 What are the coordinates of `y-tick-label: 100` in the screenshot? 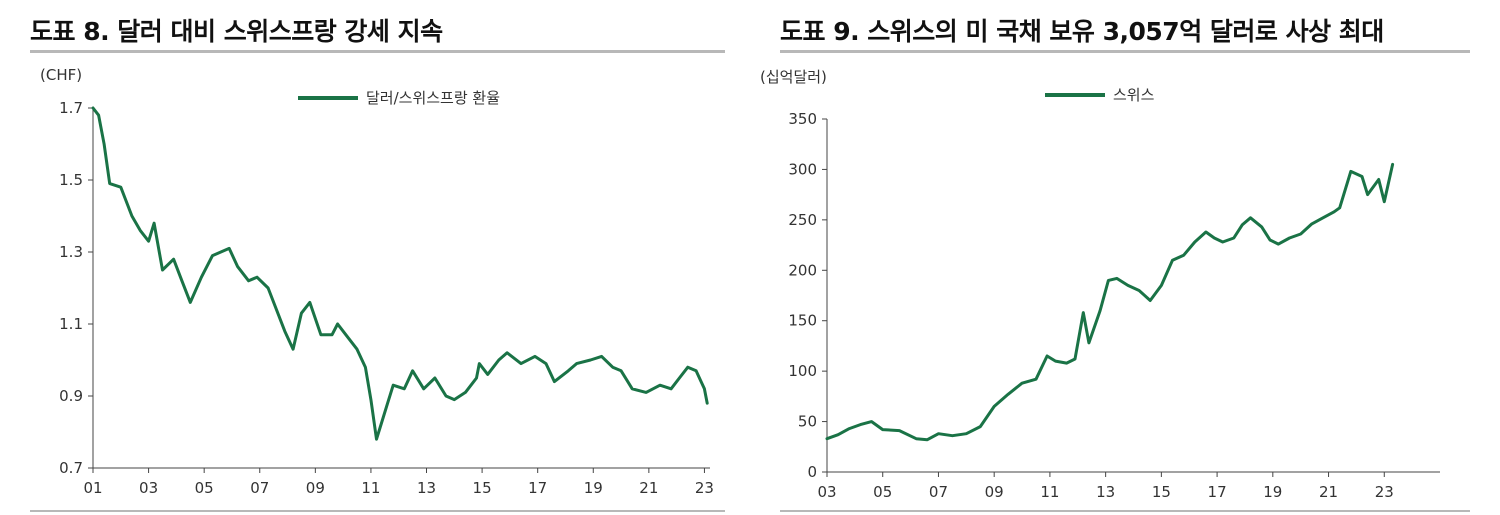 It's located at (802, 371).